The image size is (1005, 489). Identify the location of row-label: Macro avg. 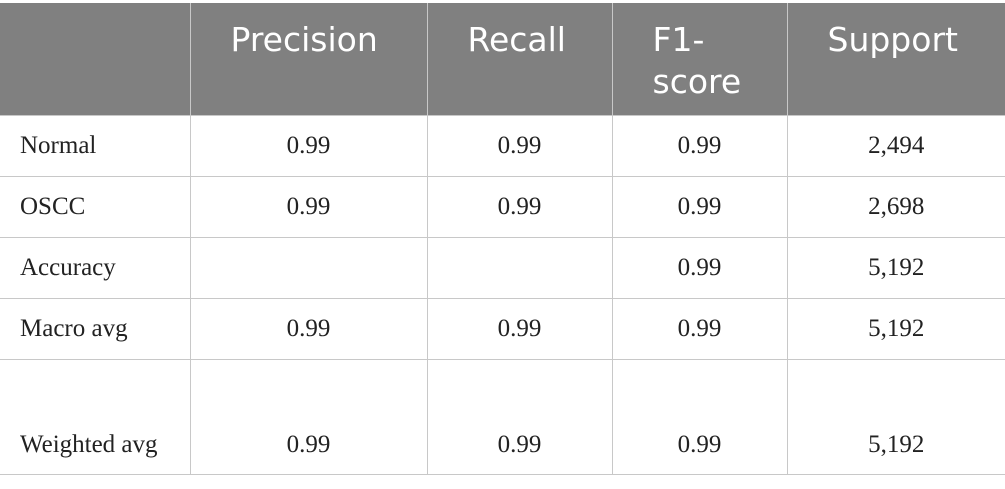
(95, 329).